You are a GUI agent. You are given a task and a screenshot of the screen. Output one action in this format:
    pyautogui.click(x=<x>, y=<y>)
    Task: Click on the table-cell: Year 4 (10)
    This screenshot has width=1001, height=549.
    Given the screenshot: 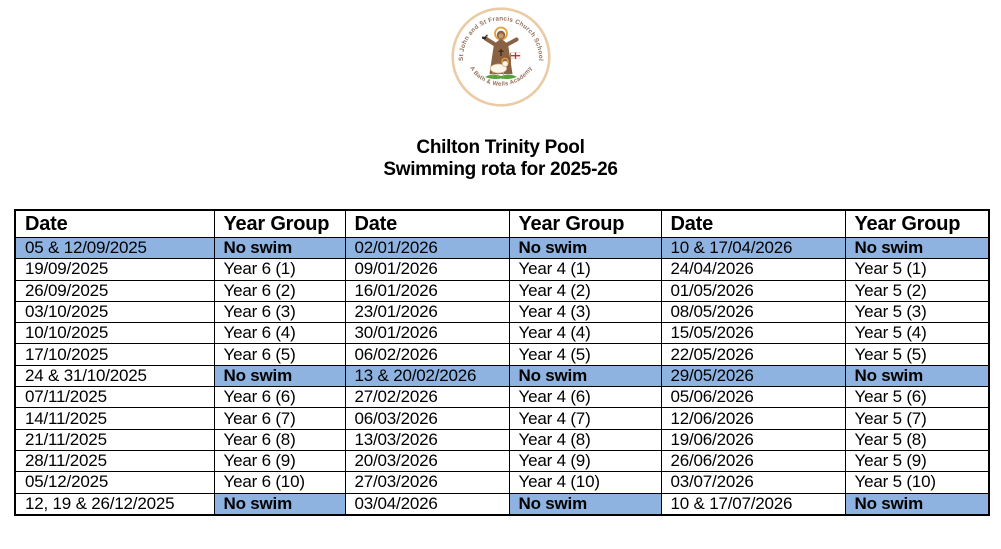 What is the action you would take?
    pyautogui.click(x=585, y=482)
    